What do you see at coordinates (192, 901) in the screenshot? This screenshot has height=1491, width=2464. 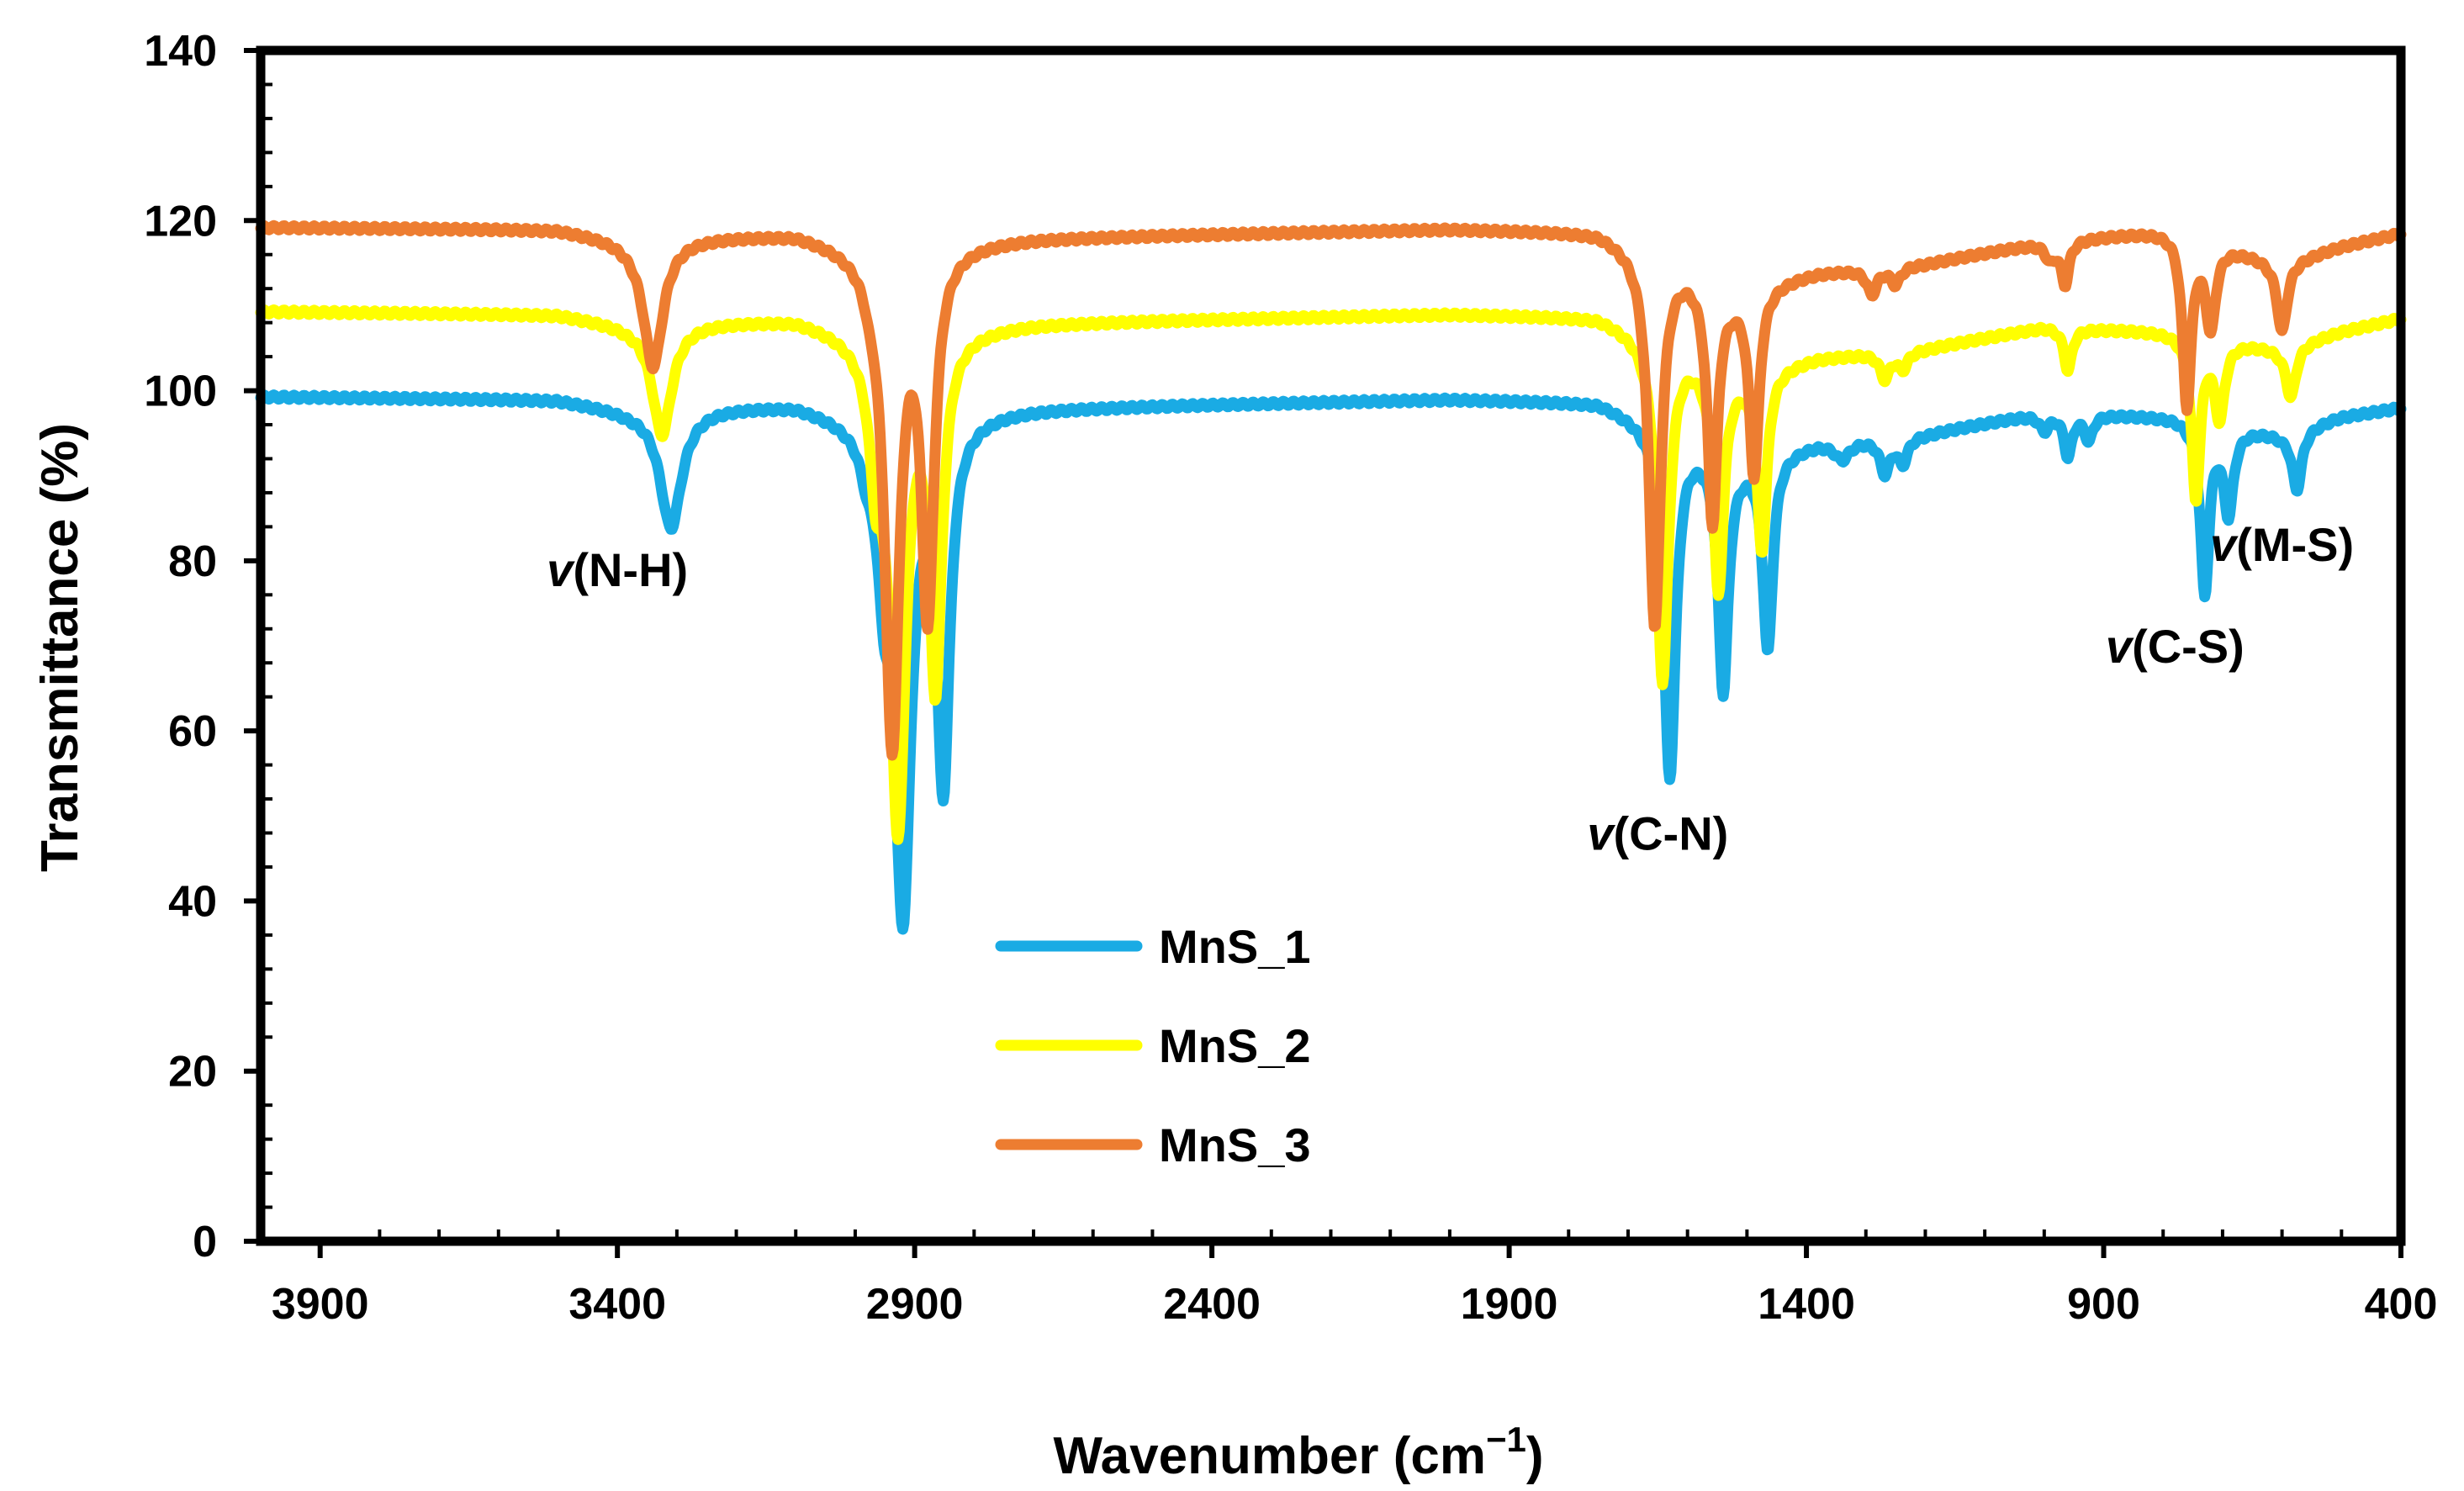 I see `y-tick-label: 40` at bounding box center [192, 901].